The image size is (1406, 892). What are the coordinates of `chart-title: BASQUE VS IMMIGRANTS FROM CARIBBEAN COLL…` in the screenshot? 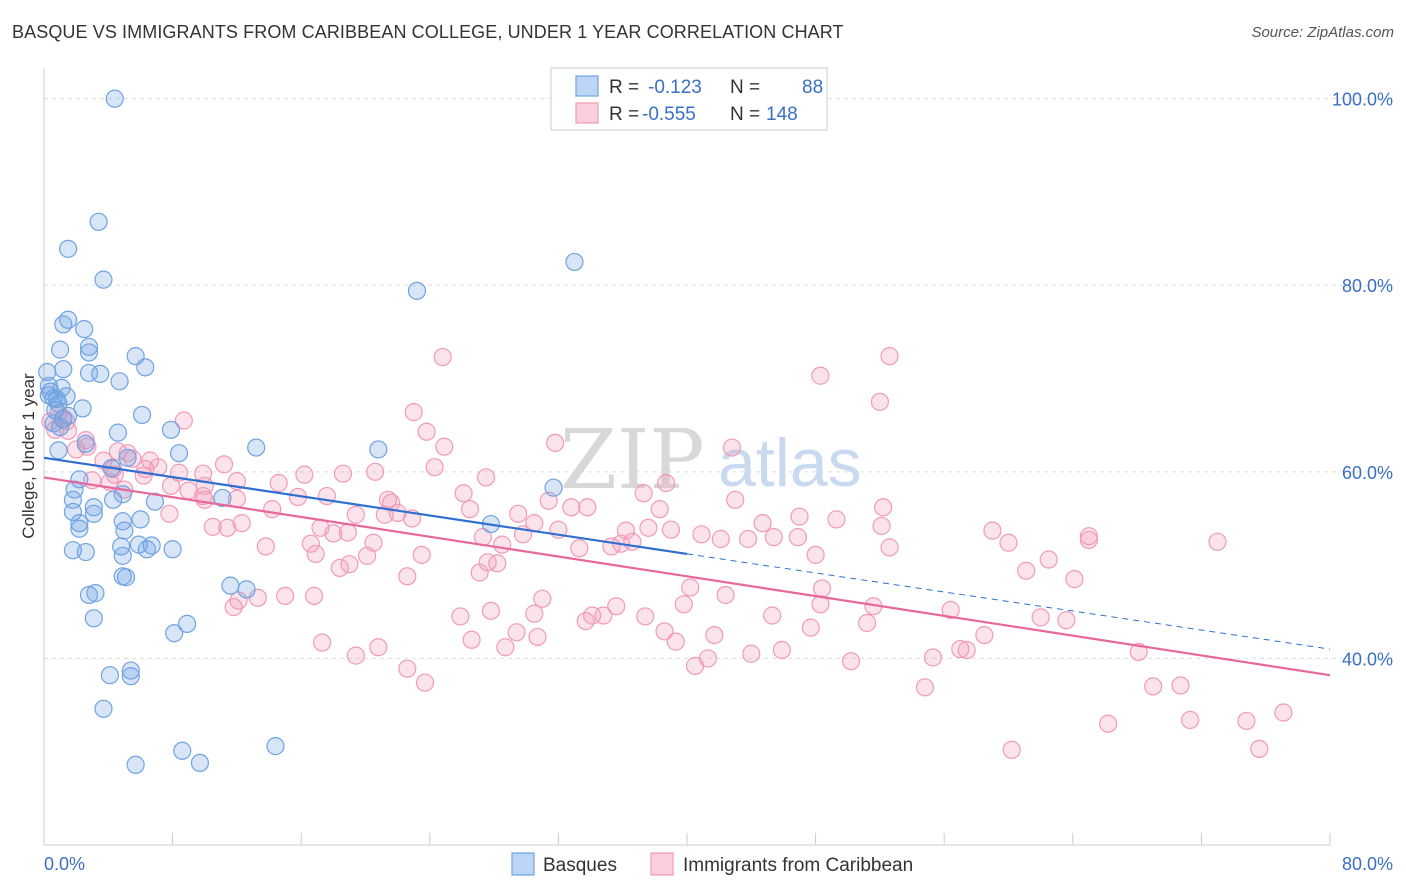 It's located at (428, 32).